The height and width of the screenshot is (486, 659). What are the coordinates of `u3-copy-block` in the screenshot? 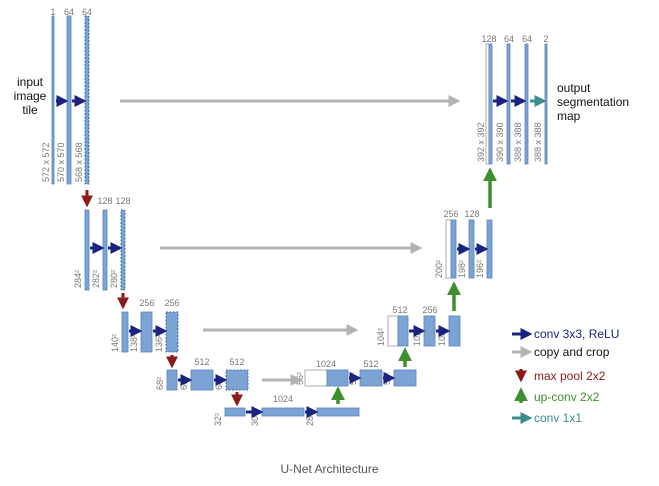 It's located at (393, 331).